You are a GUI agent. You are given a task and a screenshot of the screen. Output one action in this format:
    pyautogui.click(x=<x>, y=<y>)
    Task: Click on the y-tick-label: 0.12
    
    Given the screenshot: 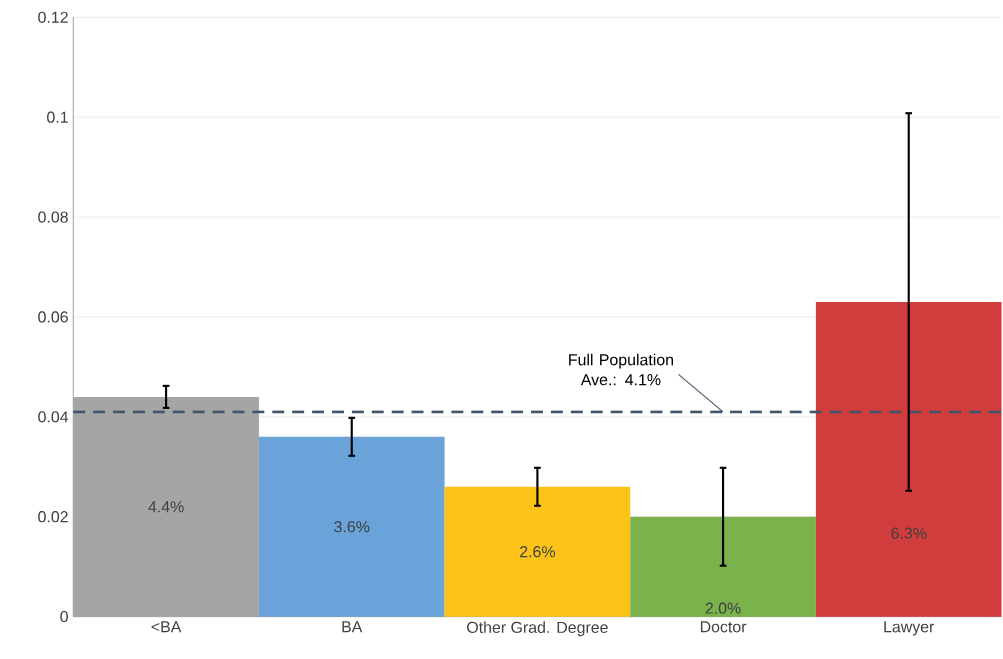 What is the action you would take?
    pyautogui.click(x=53, y=17)
    